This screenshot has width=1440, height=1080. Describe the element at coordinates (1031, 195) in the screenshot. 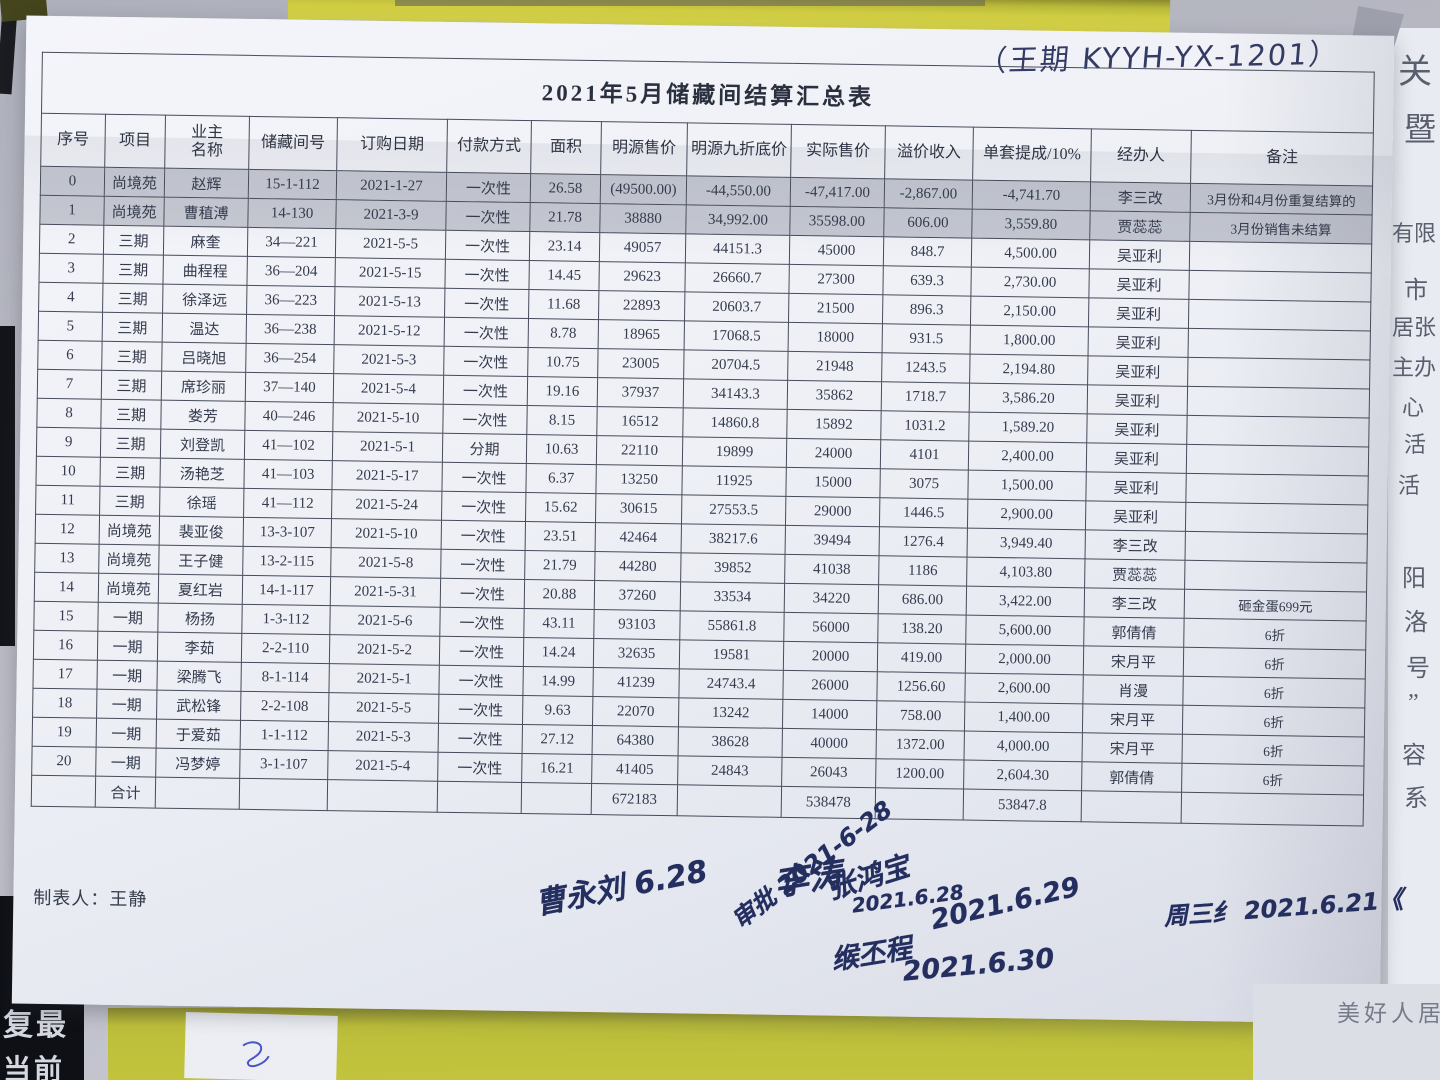

I see `table-cell: -4,741.70` at that location.